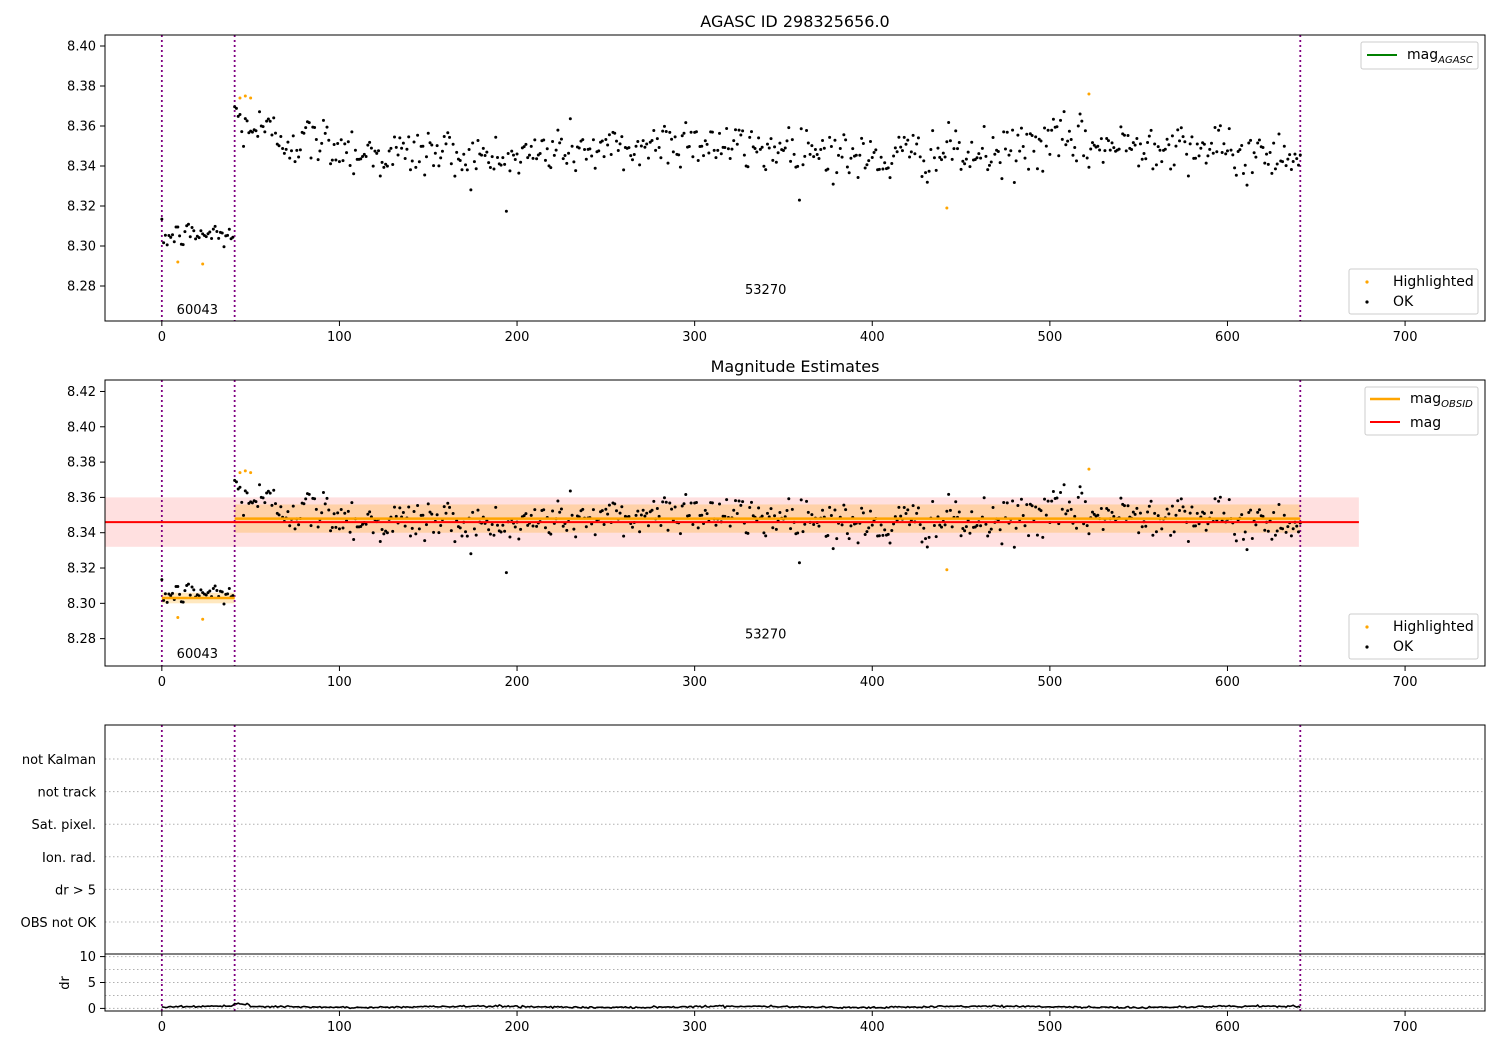 The width and height of the screenshot is (1500, 1050). What do you see at coordinates (81, 604) in the screenshot?
I see `y-tick-label: 8.30` at bounding box center [81, 604].